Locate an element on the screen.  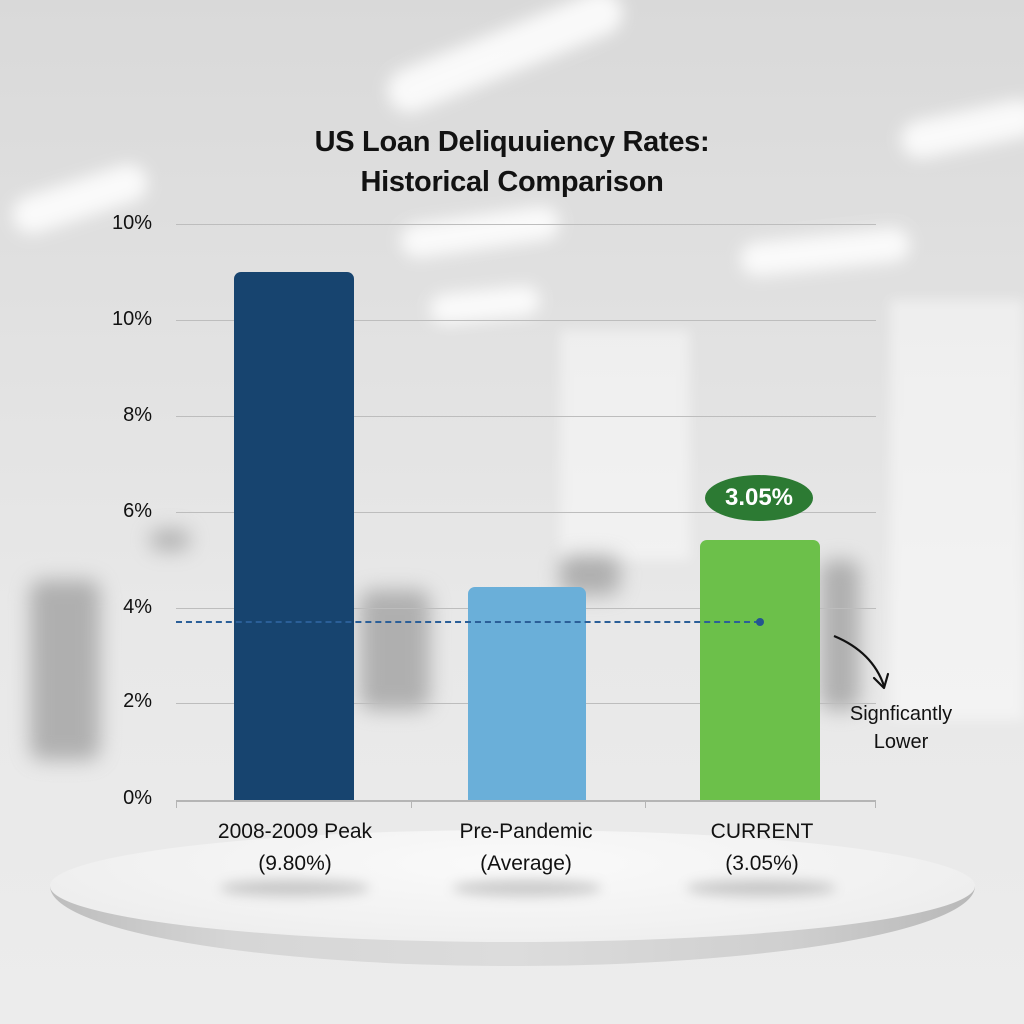
podium-top is located at coordinates (512, 886).